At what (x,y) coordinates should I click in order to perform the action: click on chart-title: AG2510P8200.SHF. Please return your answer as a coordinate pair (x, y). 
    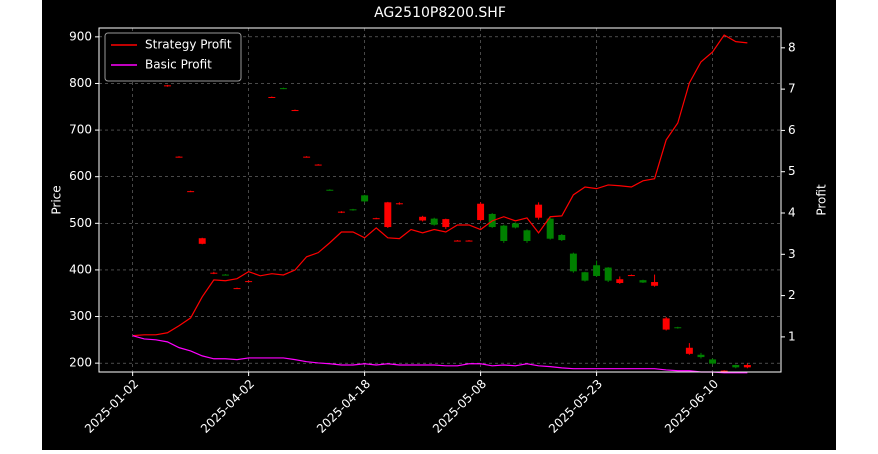
    Looking at the image, I should click on (440, 13).